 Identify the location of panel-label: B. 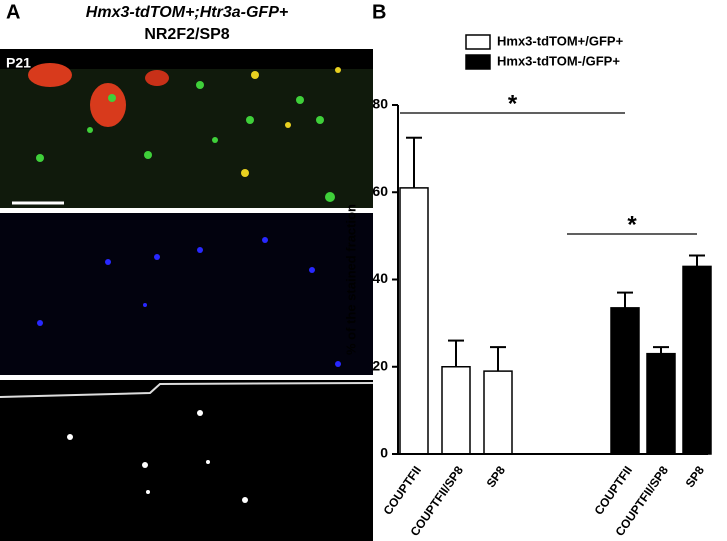
(379, 12).